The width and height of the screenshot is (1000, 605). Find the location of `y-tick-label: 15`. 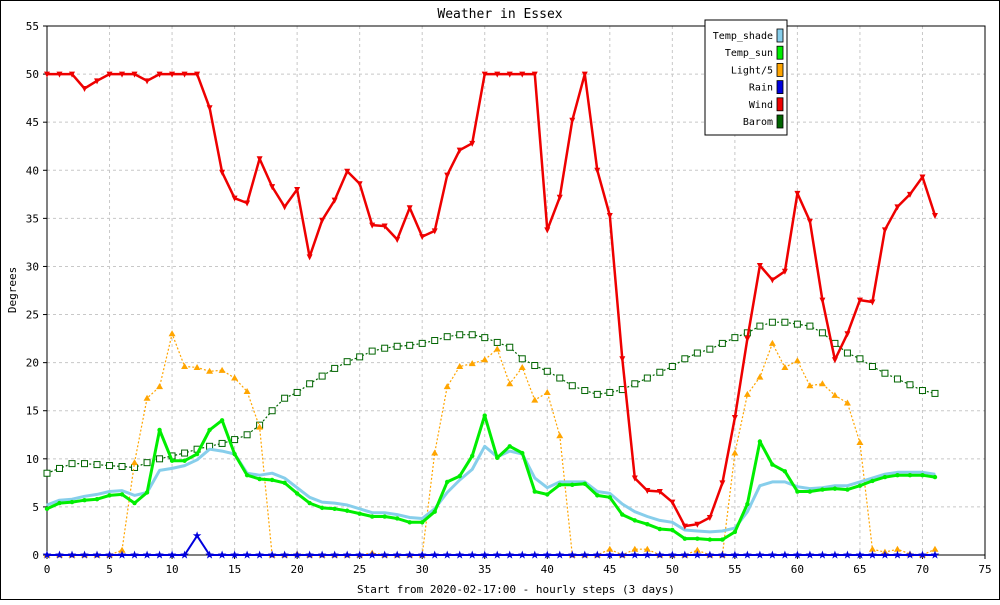

y-tick-label: 15 is located at coordinates (32, 411).